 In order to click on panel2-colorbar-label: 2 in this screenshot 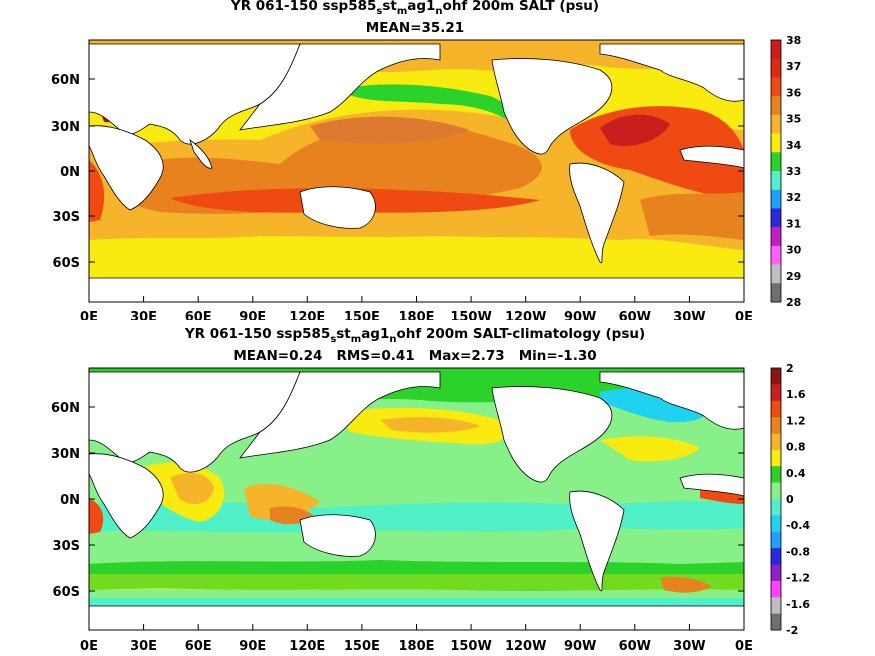, I will do `click(790, 368)`.